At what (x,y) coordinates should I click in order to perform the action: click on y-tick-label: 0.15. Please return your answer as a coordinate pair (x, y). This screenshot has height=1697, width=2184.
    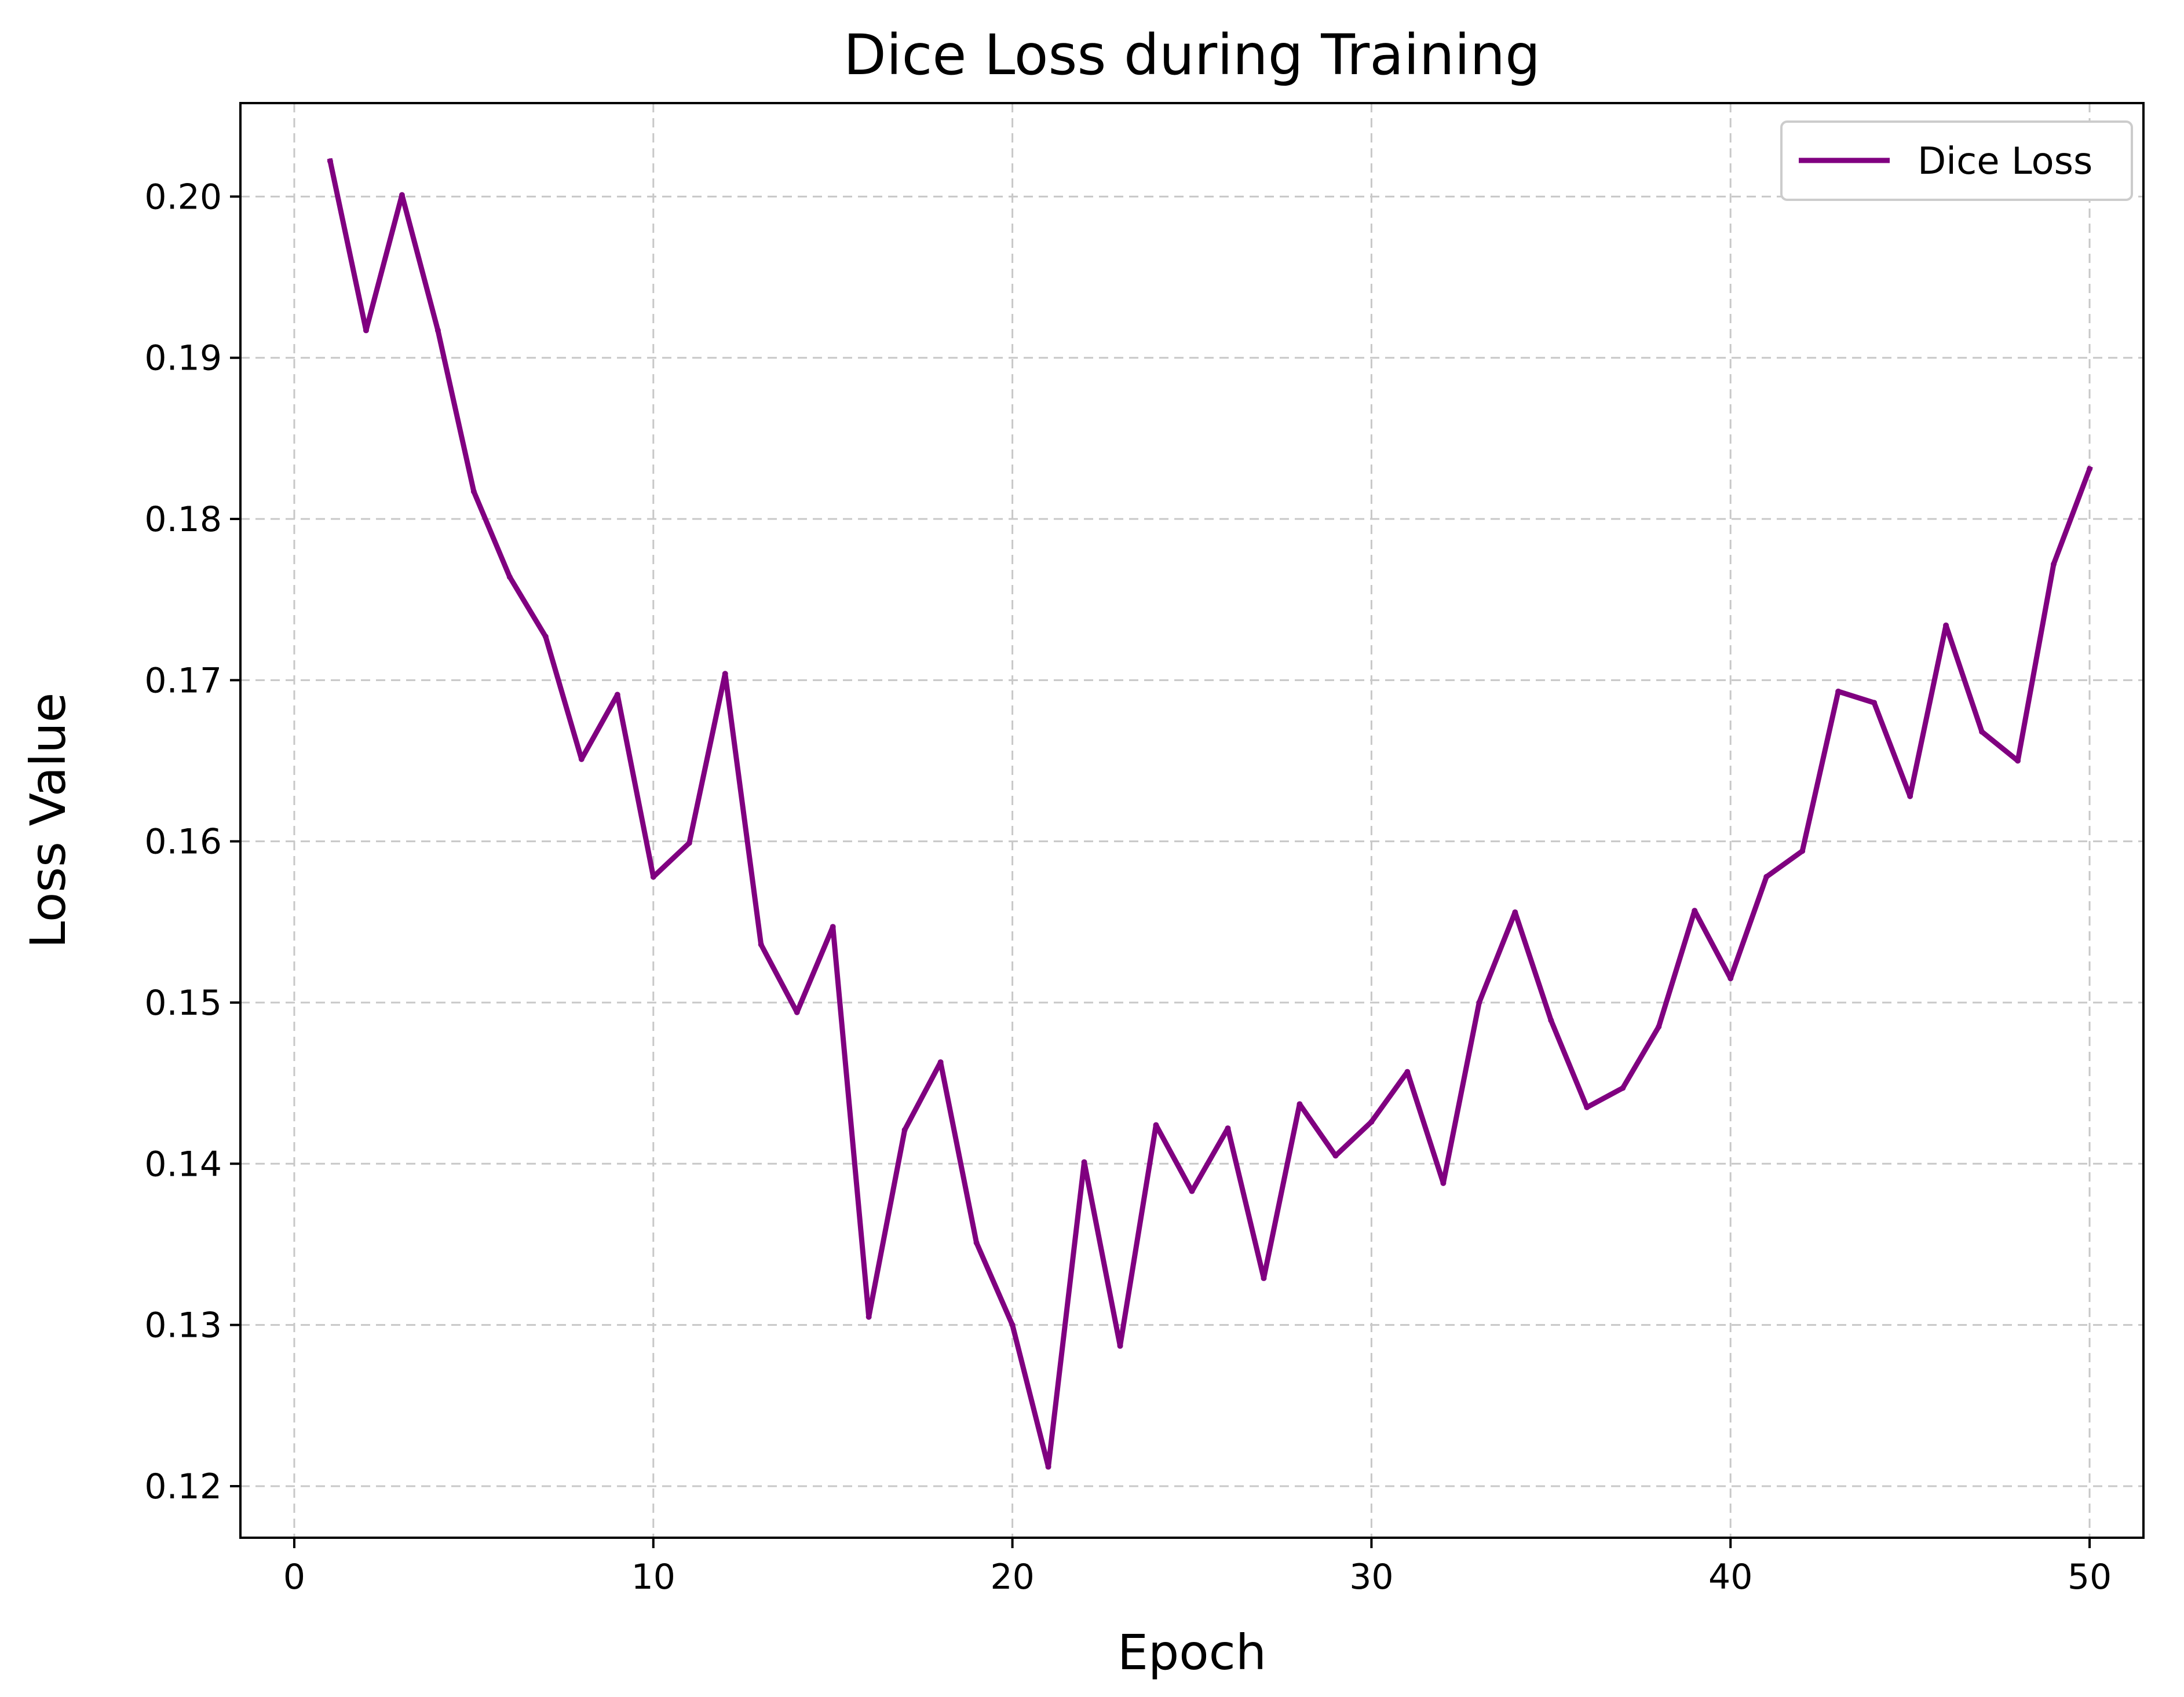
    Looking at the image, I should click on (183, 1003).